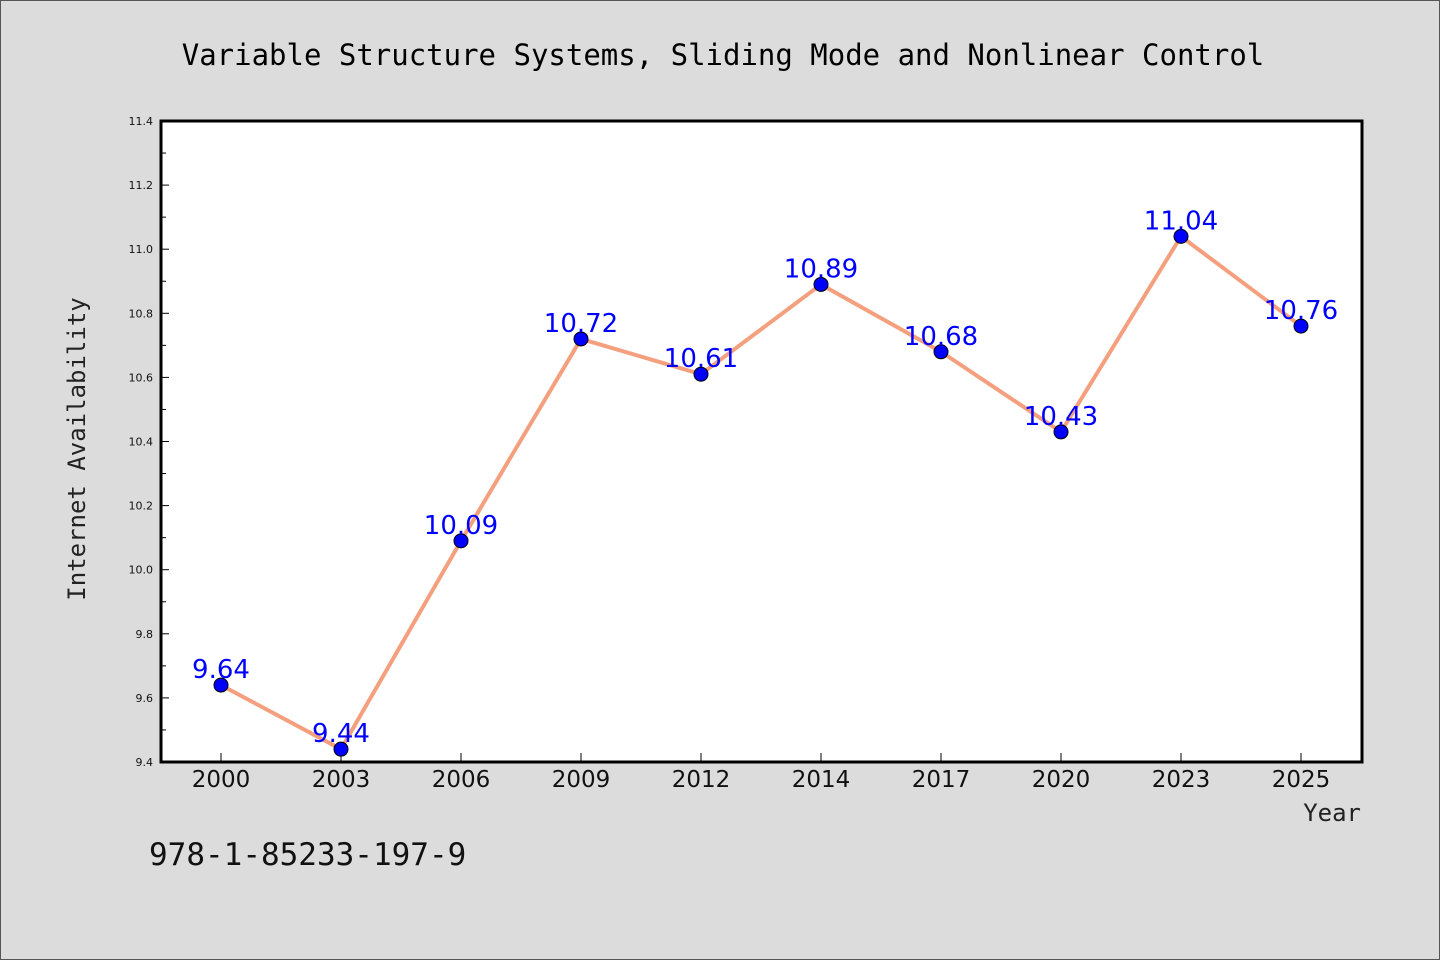 Image resolution: width=1440 pixels, height=961 pixels. Describe the element at coordinates (141, 377) in the screenshot. I see `y-tick-label: 10.6` at that location.